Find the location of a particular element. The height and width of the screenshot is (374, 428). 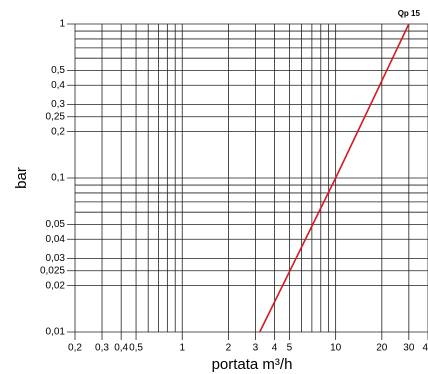

x-tick-label: 2 is located at coordinates (229, 348).